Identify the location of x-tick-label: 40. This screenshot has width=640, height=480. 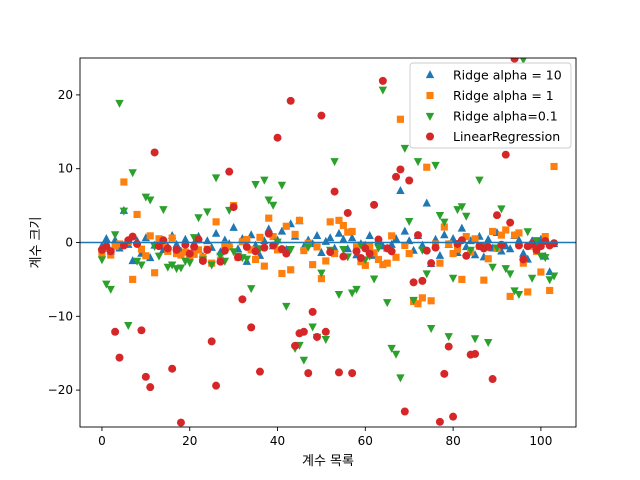
(277, 441).